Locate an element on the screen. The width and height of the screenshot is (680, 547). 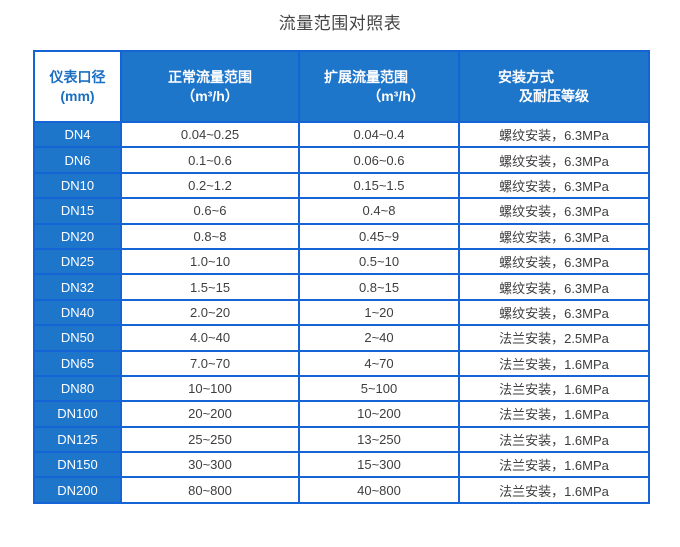
extended-flow-cell: 0.06~0.6 is located at coordinates (379, 160).